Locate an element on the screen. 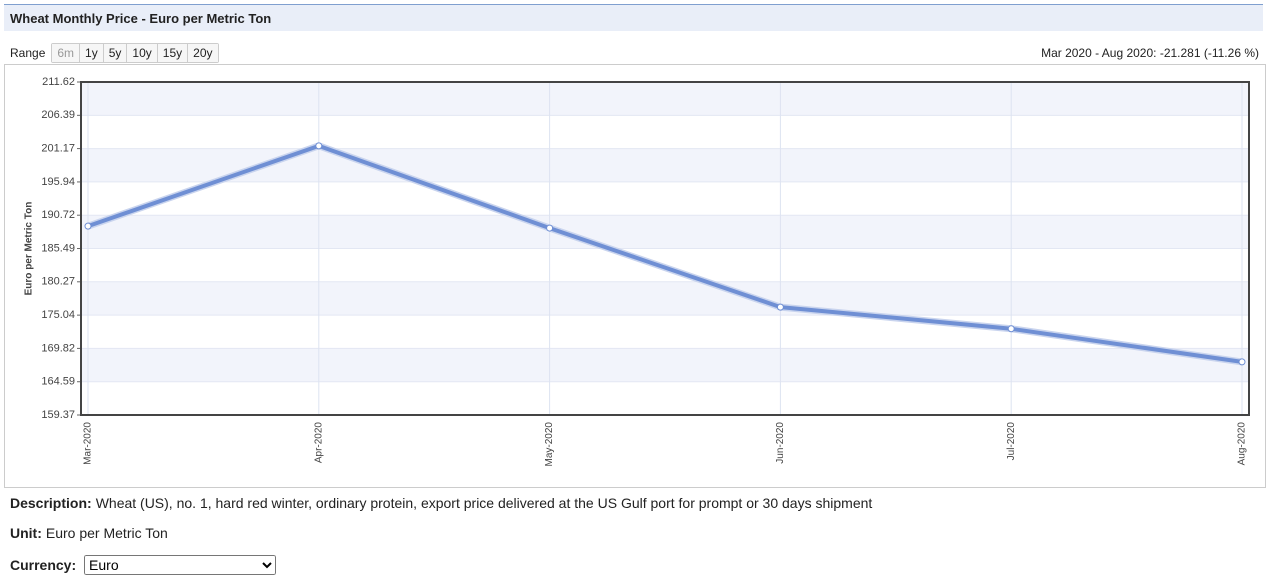 The image size is (1267, 579). range-button: 20y is located at coordinates (203, 52).